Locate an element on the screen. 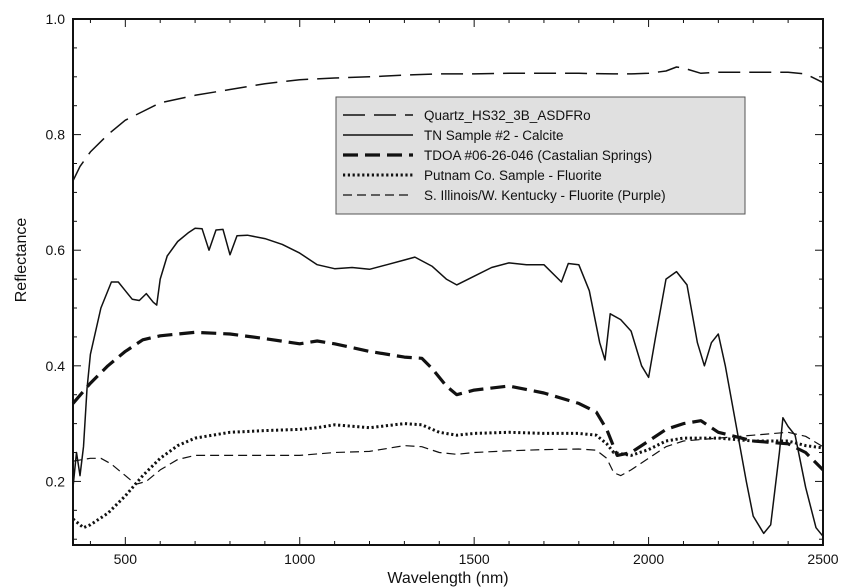 The width and height of the screenshot is (841, 587). y-tick-label: 0.8 is located at coordinates (56, 135).